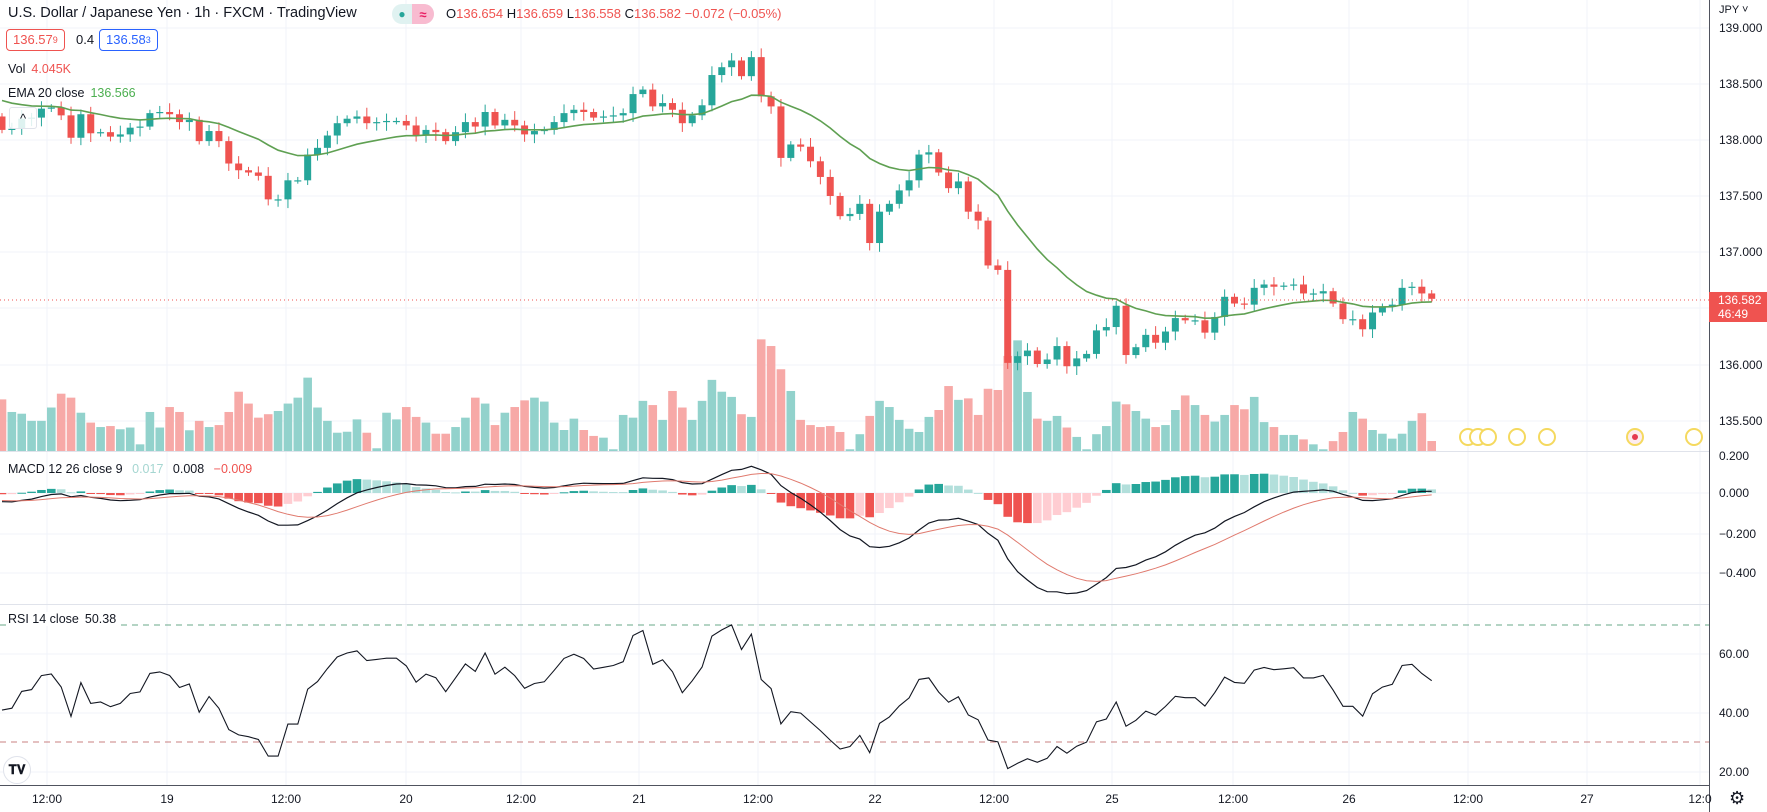  I want to click on volume-bars, so click(718, 395).